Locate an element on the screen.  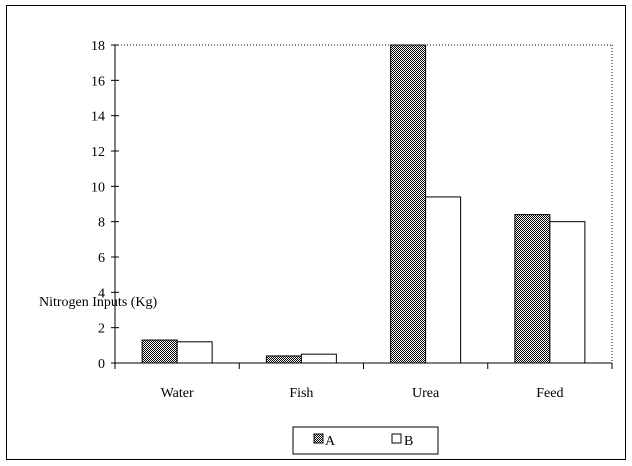
y-tick-label: 6 is located at coordinates (101, 258).